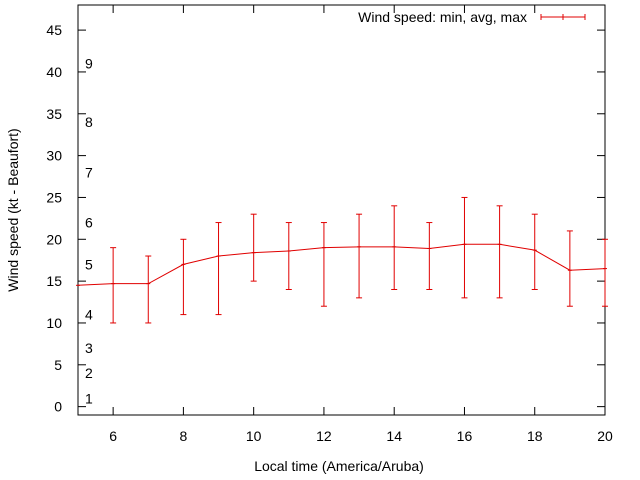  Describe the element at coordinates (89, 231) in the screenshot. I see `beaufort-scale-labels: 1 2 3 4 5 6 7 8 9` at that location.